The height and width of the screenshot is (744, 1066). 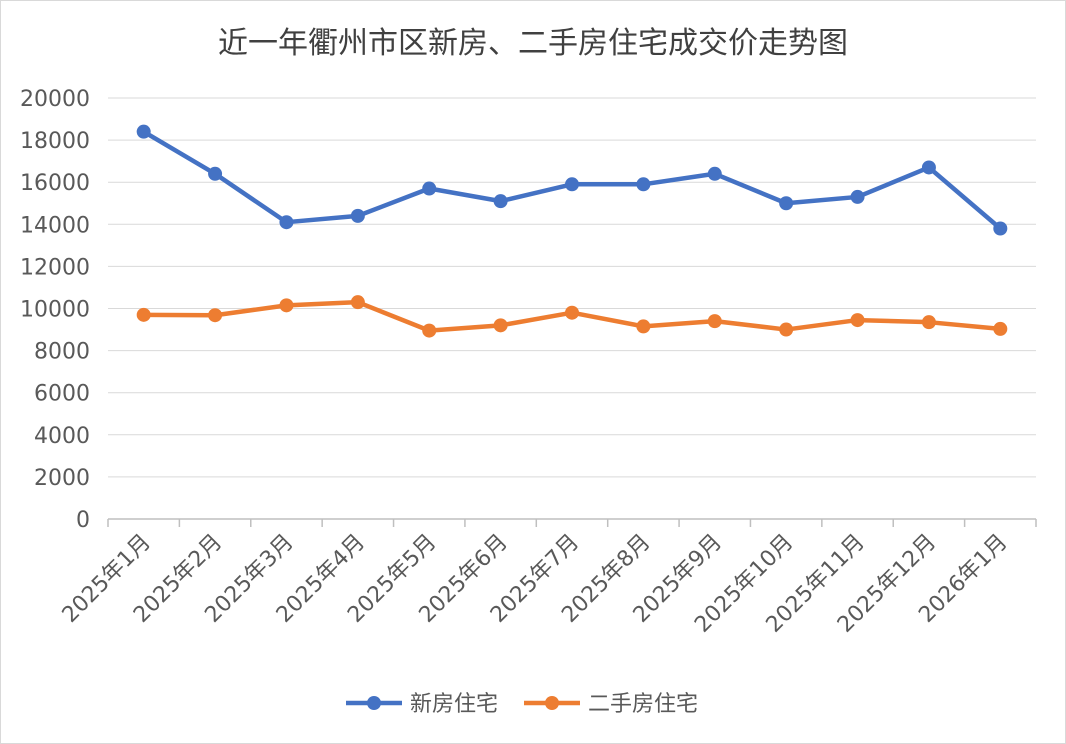 What do you see at coordinates (55, 141) in the screenshot?
I see `y-tick-label: 18000` at bounding box center [55, 141].